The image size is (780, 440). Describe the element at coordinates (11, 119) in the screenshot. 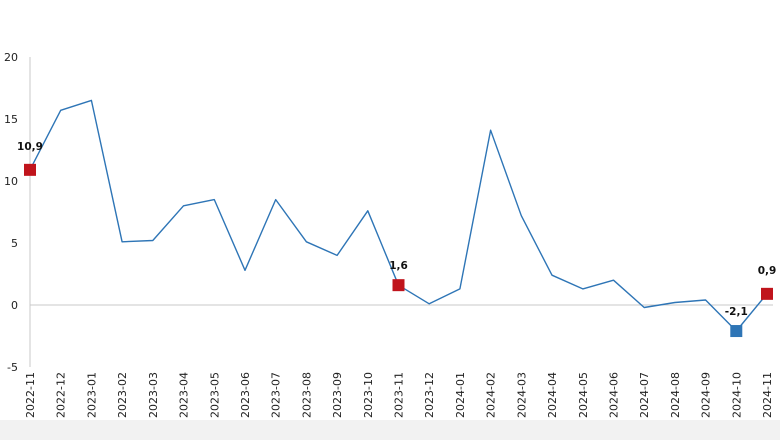

I see `y-tick-label: 15` at that location.